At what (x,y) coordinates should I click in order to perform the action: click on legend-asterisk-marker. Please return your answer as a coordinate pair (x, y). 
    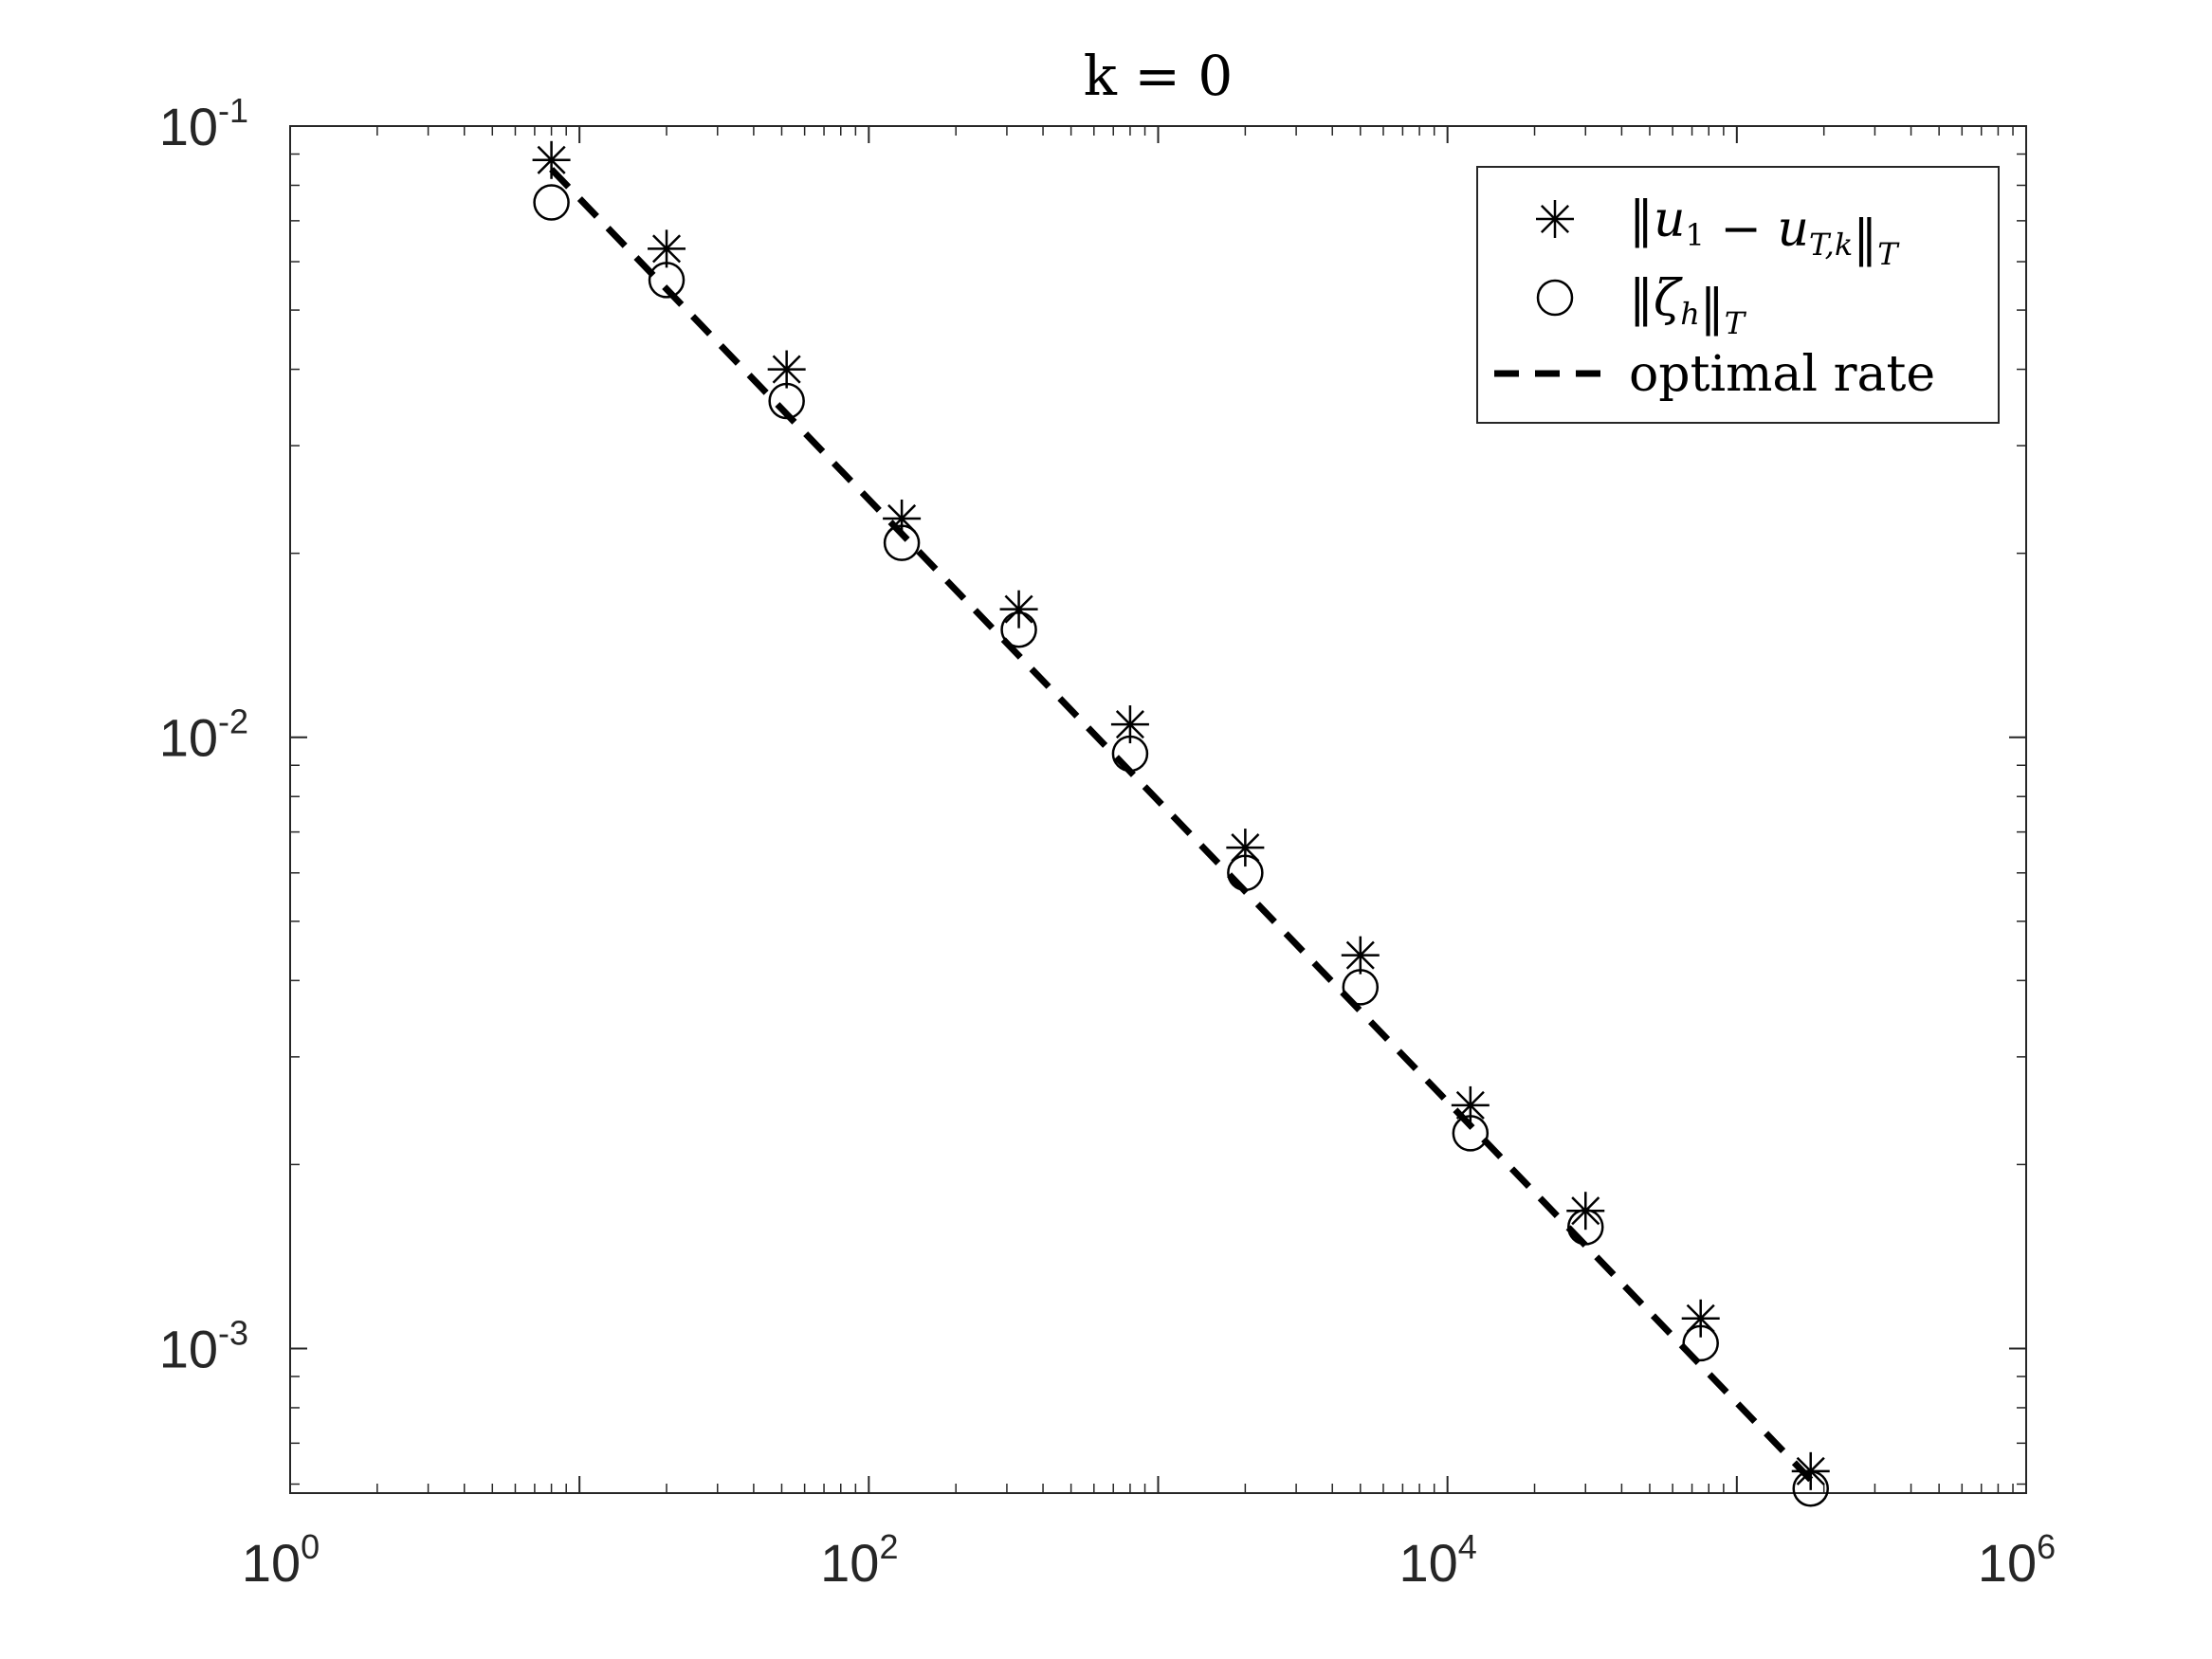
    Looking at the image, I should click on (1555, 219).